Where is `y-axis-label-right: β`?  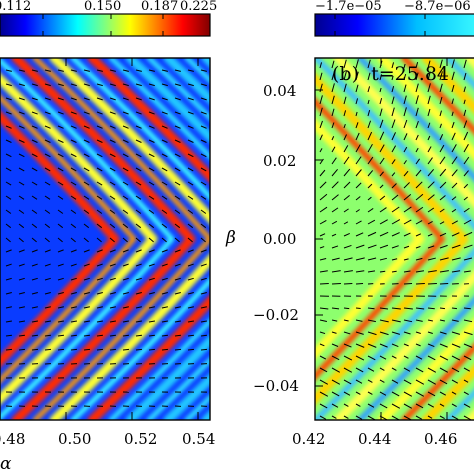
y-axis-label-right: β is located at coordinates (230, 238).